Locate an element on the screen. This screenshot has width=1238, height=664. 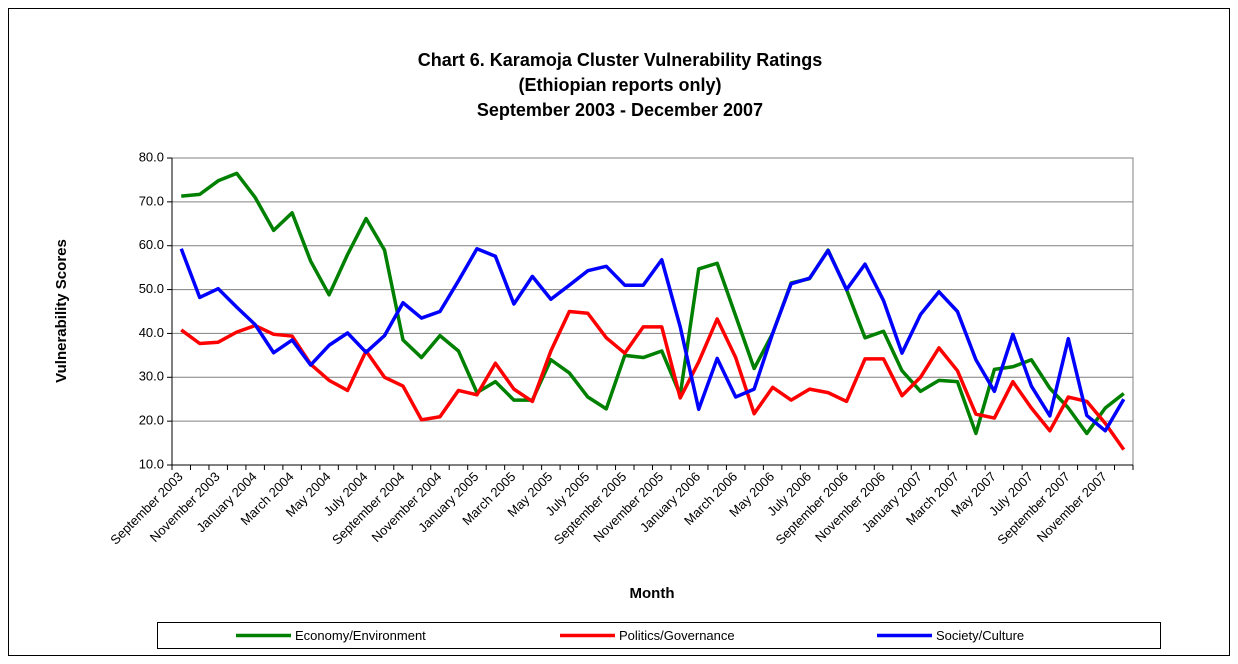
chart-title: (Ethiopian reports only) is located at coordinates (619, 85).